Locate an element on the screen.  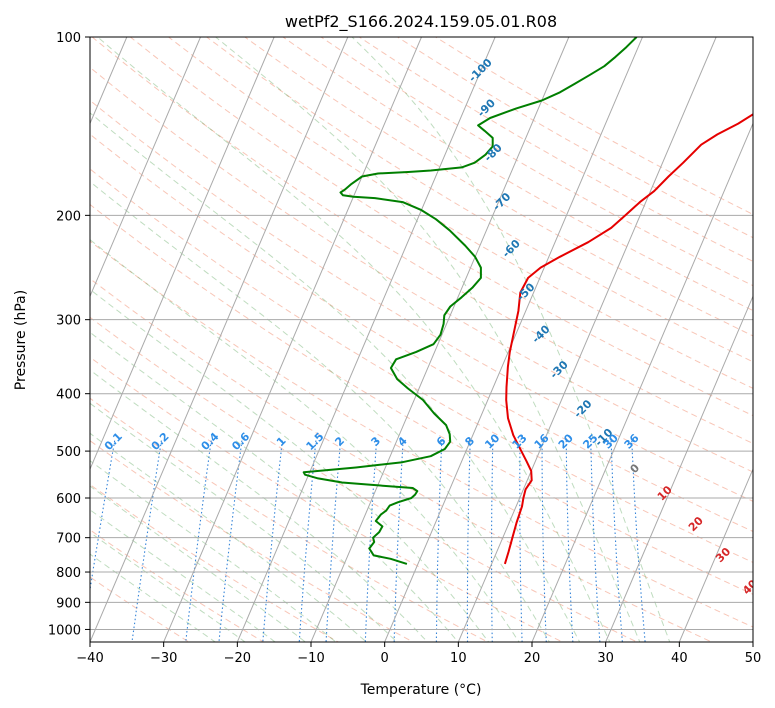
moist-adiabat-label: -50 is located at coordinates (525, 291).